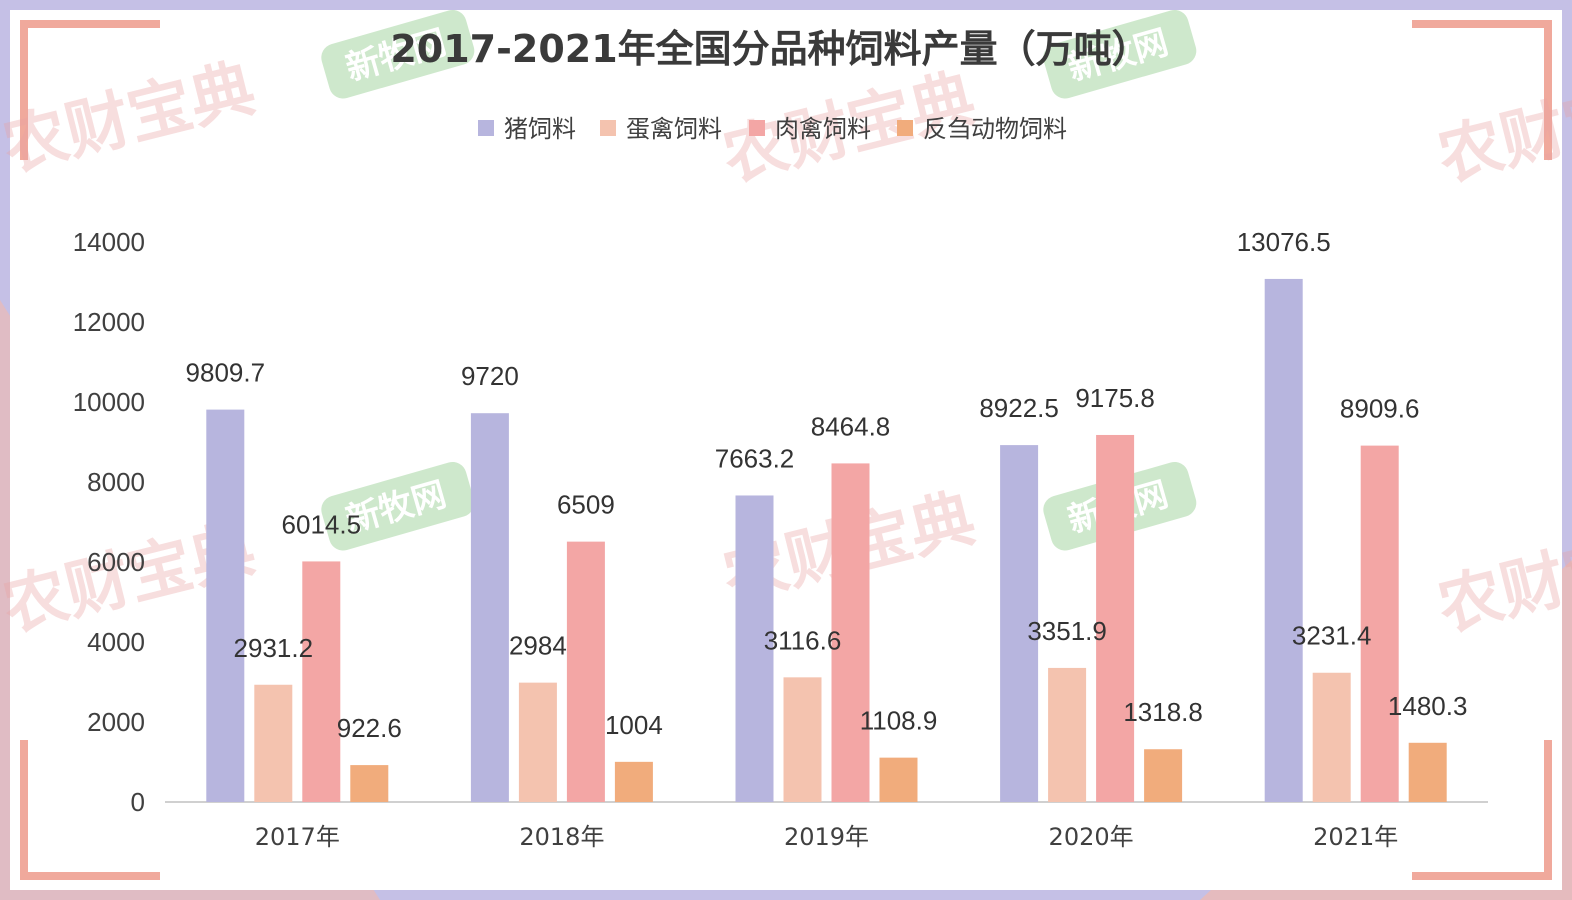 The height and width of the screenshot is (900, 1572). Describe the element at coordinates (995, 129) in the screenshot. I see `legend-label: 反刍动物饲料` at that location.